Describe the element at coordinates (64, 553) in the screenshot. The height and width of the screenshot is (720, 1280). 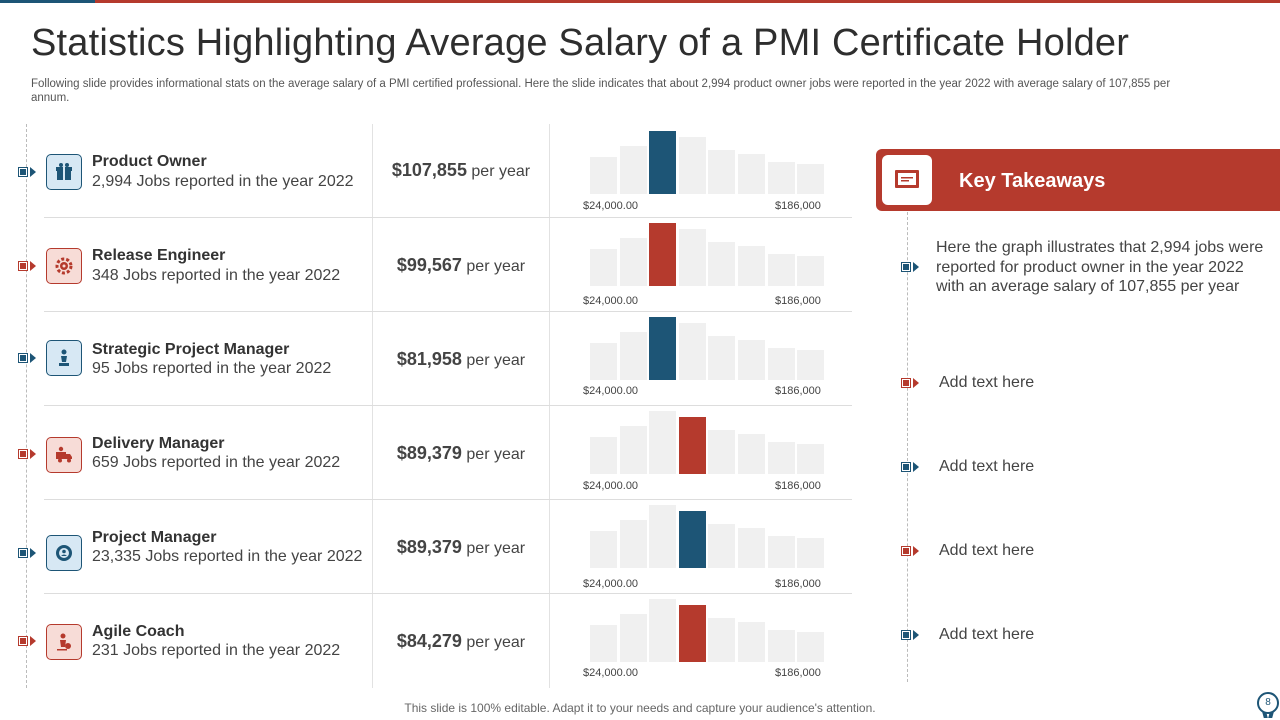
I see `settings-cog-icon` at that location.